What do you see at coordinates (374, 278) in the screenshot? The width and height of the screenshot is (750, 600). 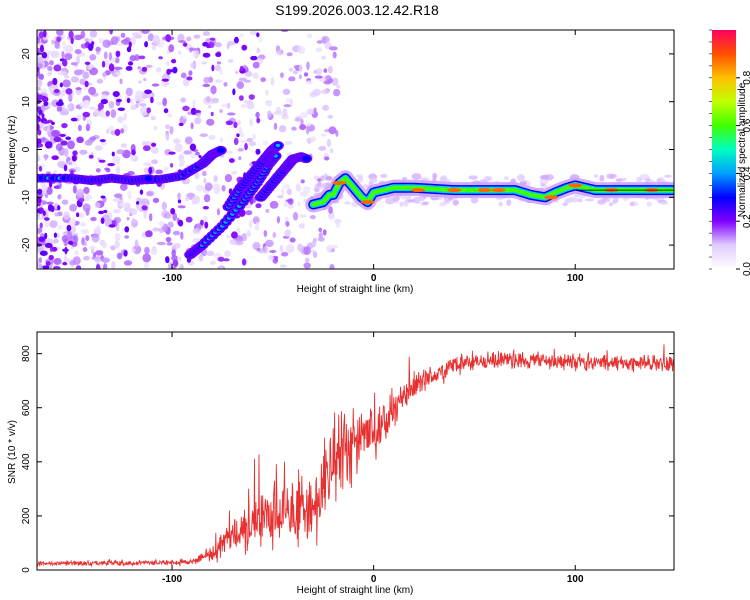 I see `spectrogram-xtick-label: 0` at bounding box center [374, 278].